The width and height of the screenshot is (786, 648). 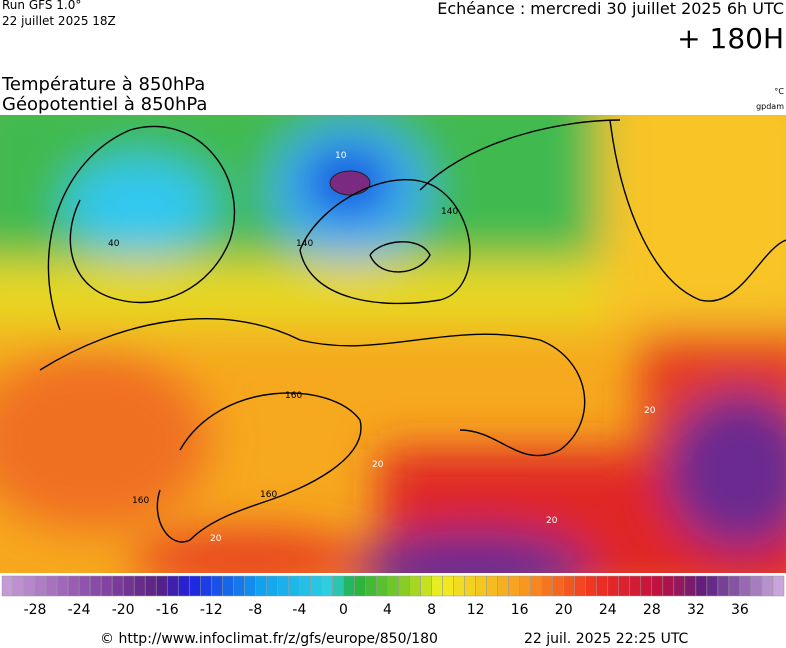 I want to click on colorbar-tick-label: -20, so click(x=123, y=610).